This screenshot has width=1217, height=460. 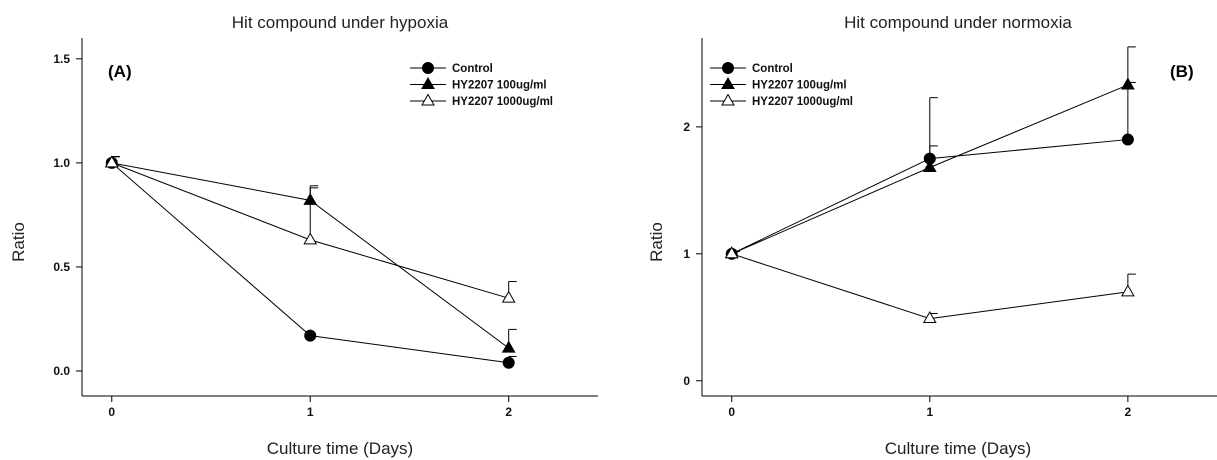 What do you see at coordinates (61, 371) in the screenshot?
I see `y-tick-label: 0.0` at bounding box center [61, 371].